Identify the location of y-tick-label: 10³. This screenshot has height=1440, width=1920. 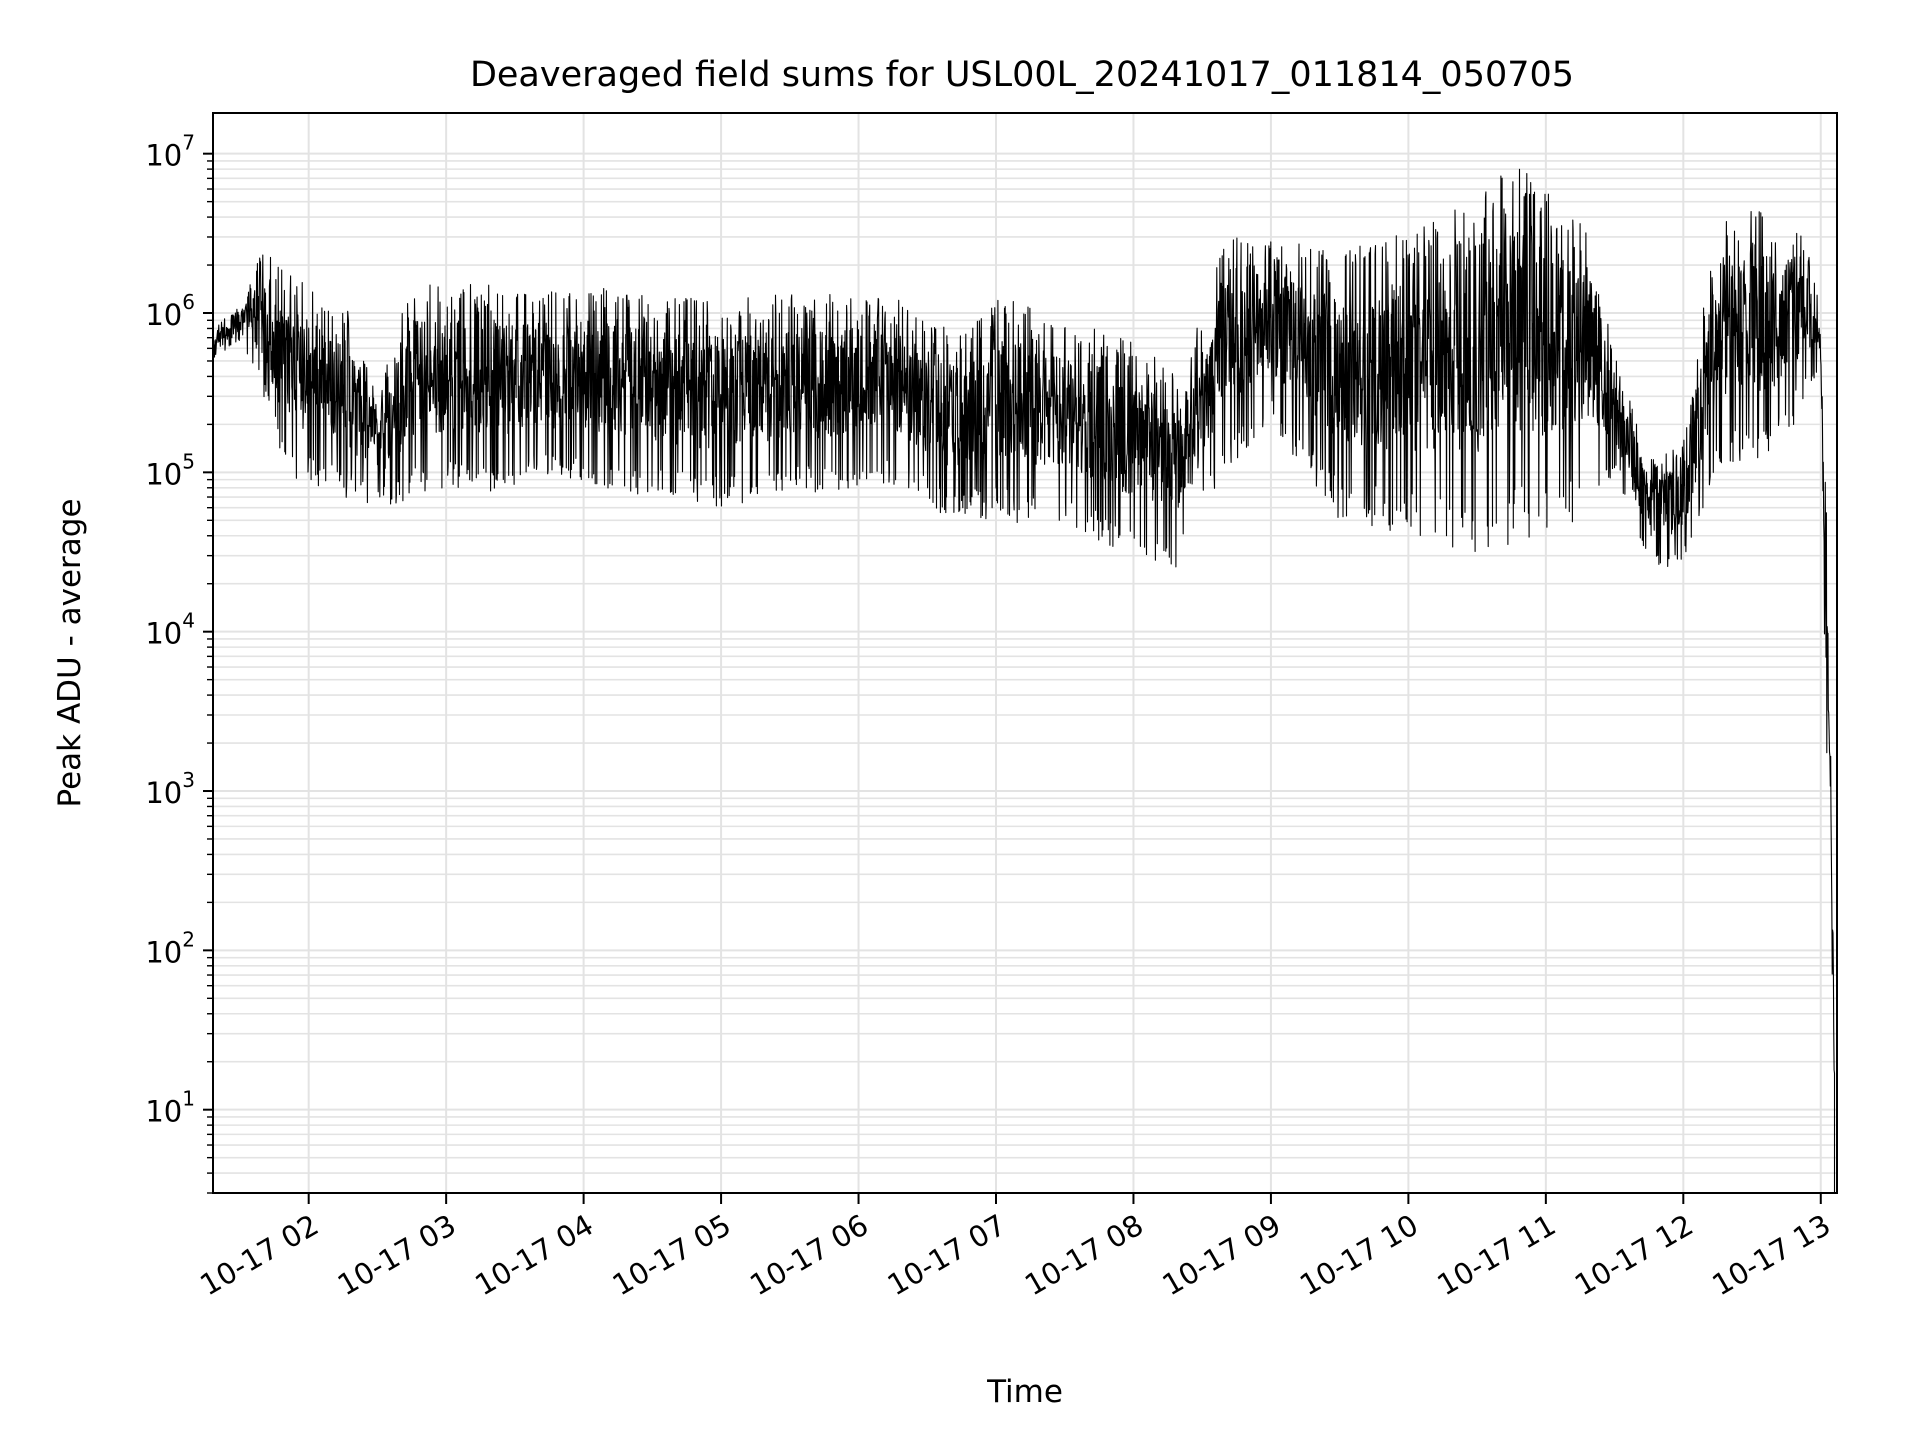
(170, 789).